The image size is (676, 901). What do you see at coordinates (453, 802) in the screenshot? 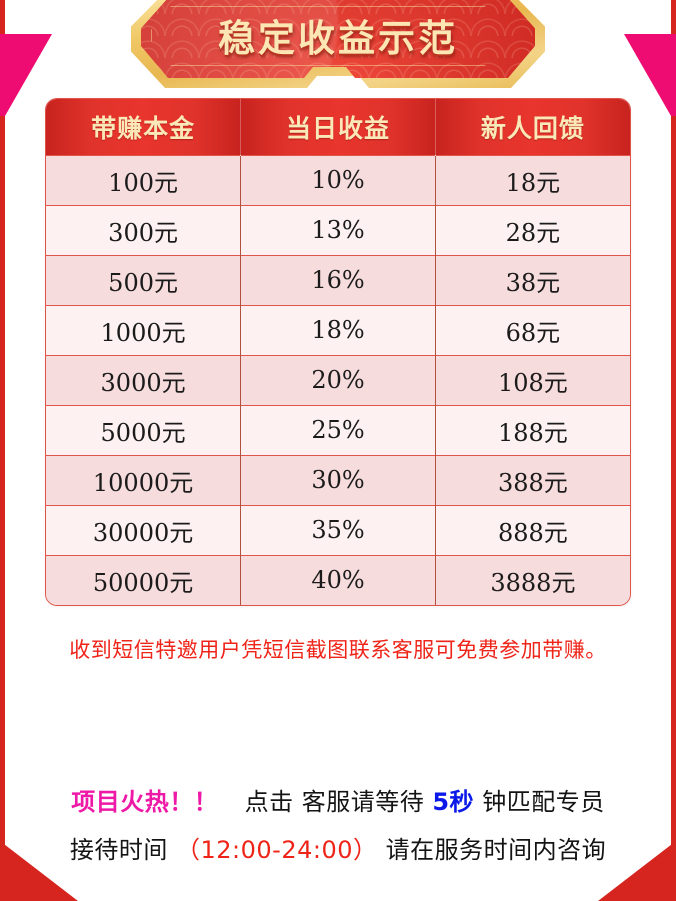
I see `wait-seconds-highlight: 5秒` at bounding box center [453, 802].